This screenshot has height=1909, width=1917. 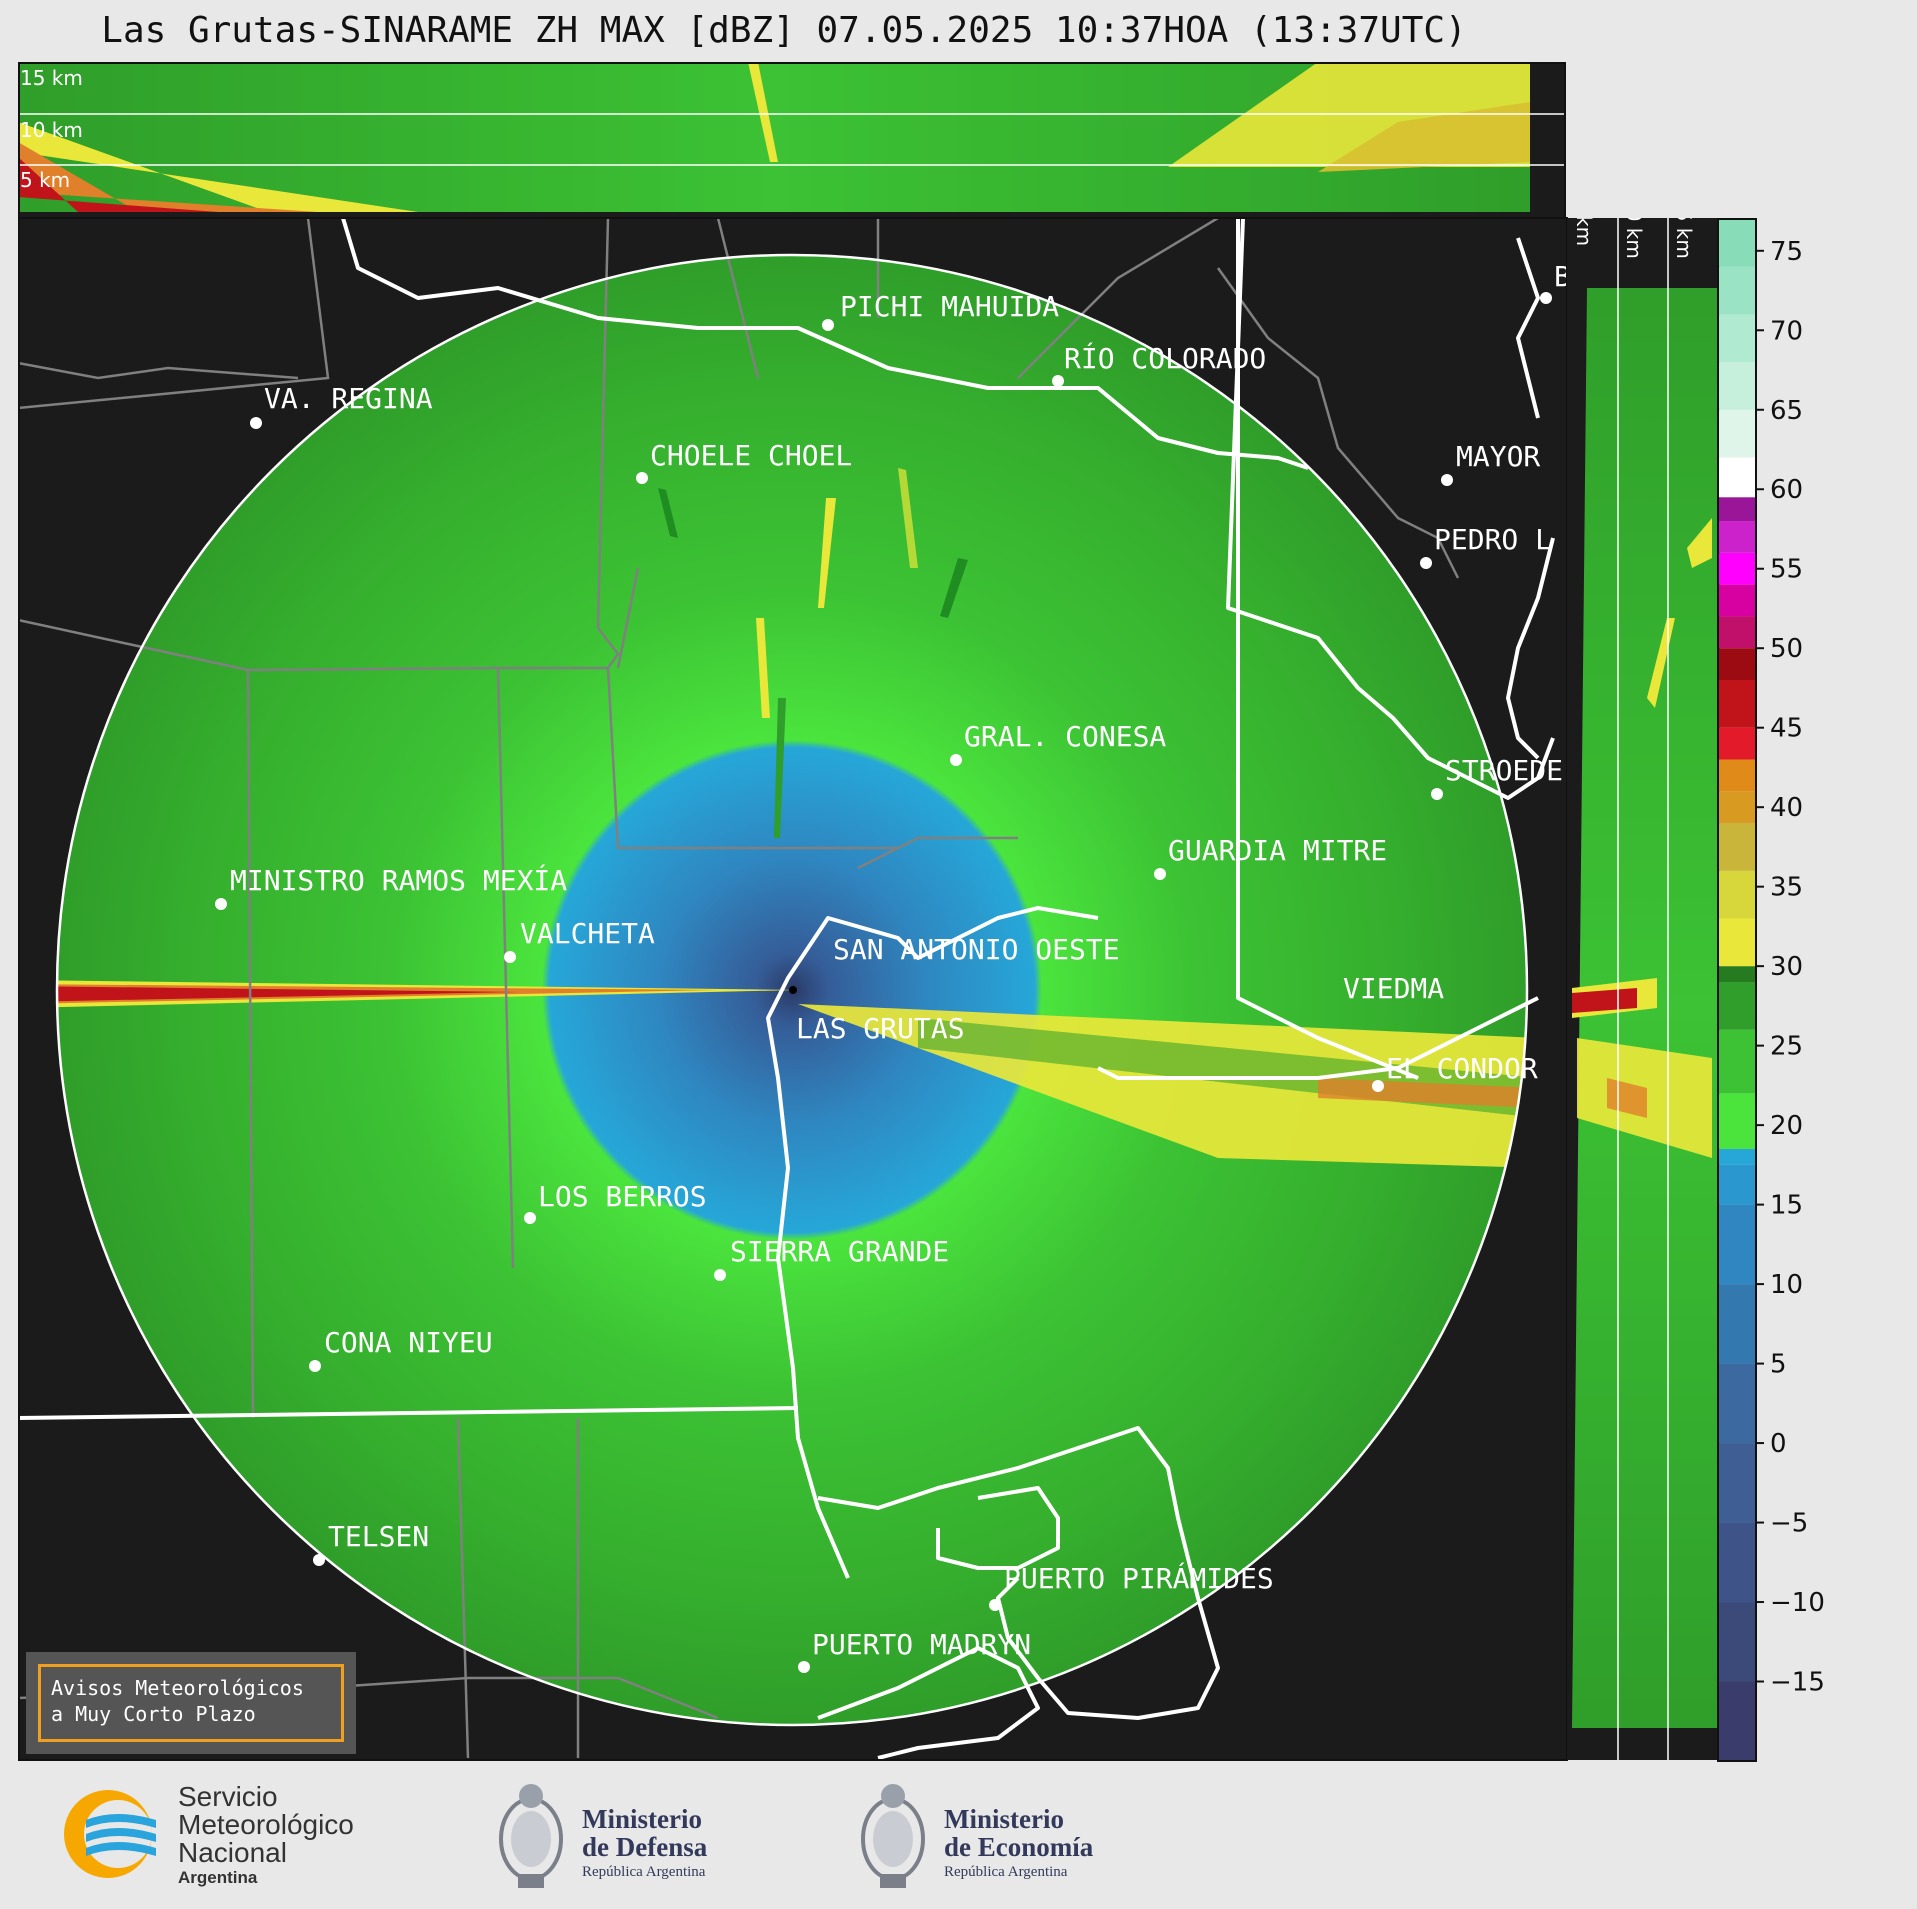 What do you see at coordinates (587, 933) in the screenshot?
I see `city-label-valcheta: VALCHETA` at bounding box center [587, 933].